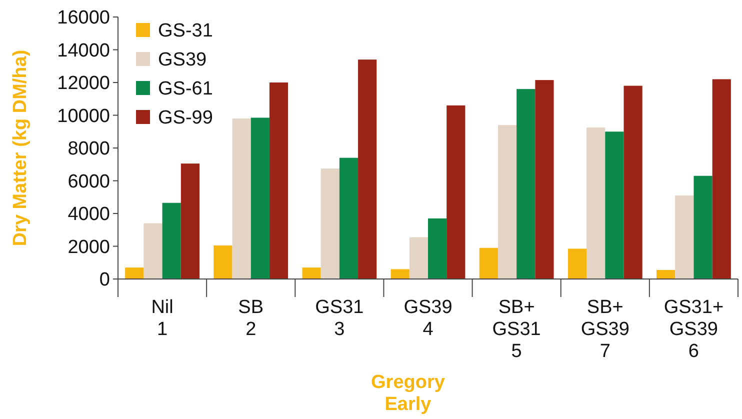 This screenshot has width=742, height=419. I want to click on legend-label: GS-61, so click(185, 89).